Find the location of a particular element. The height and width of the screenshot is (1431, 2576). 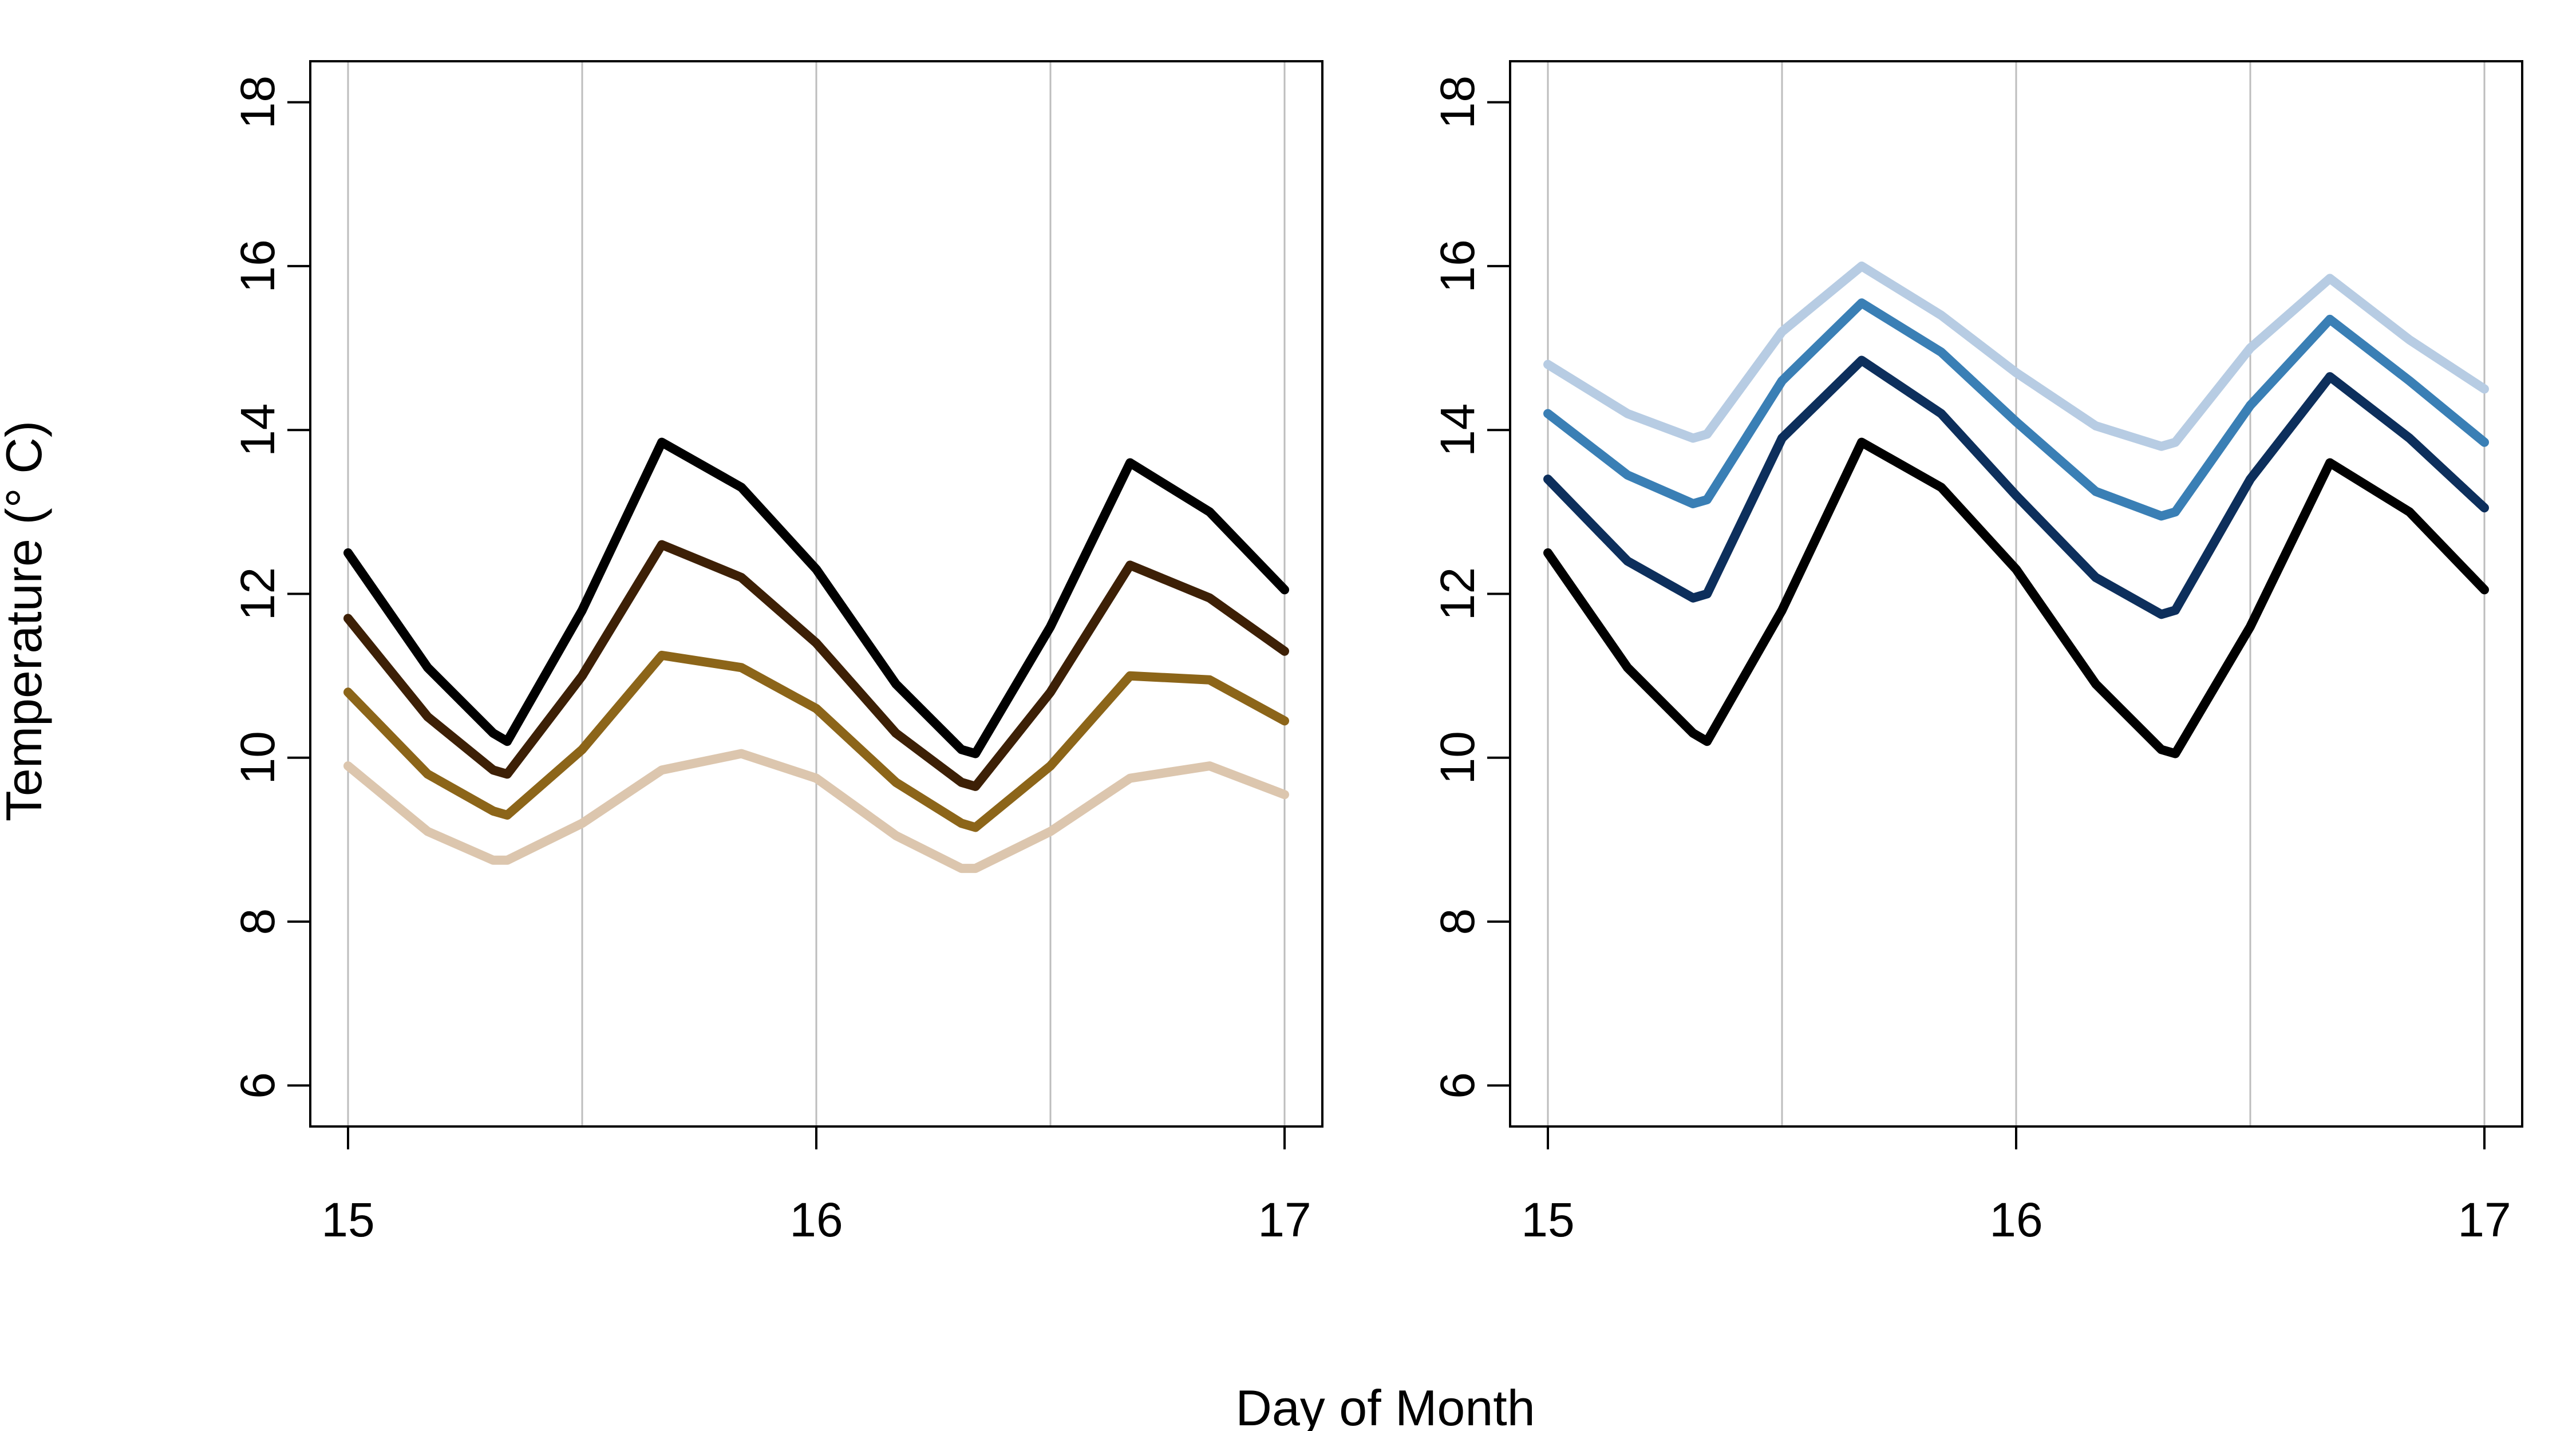

left-y-tick-label-2: 10 is located at coordinates (258, 758).